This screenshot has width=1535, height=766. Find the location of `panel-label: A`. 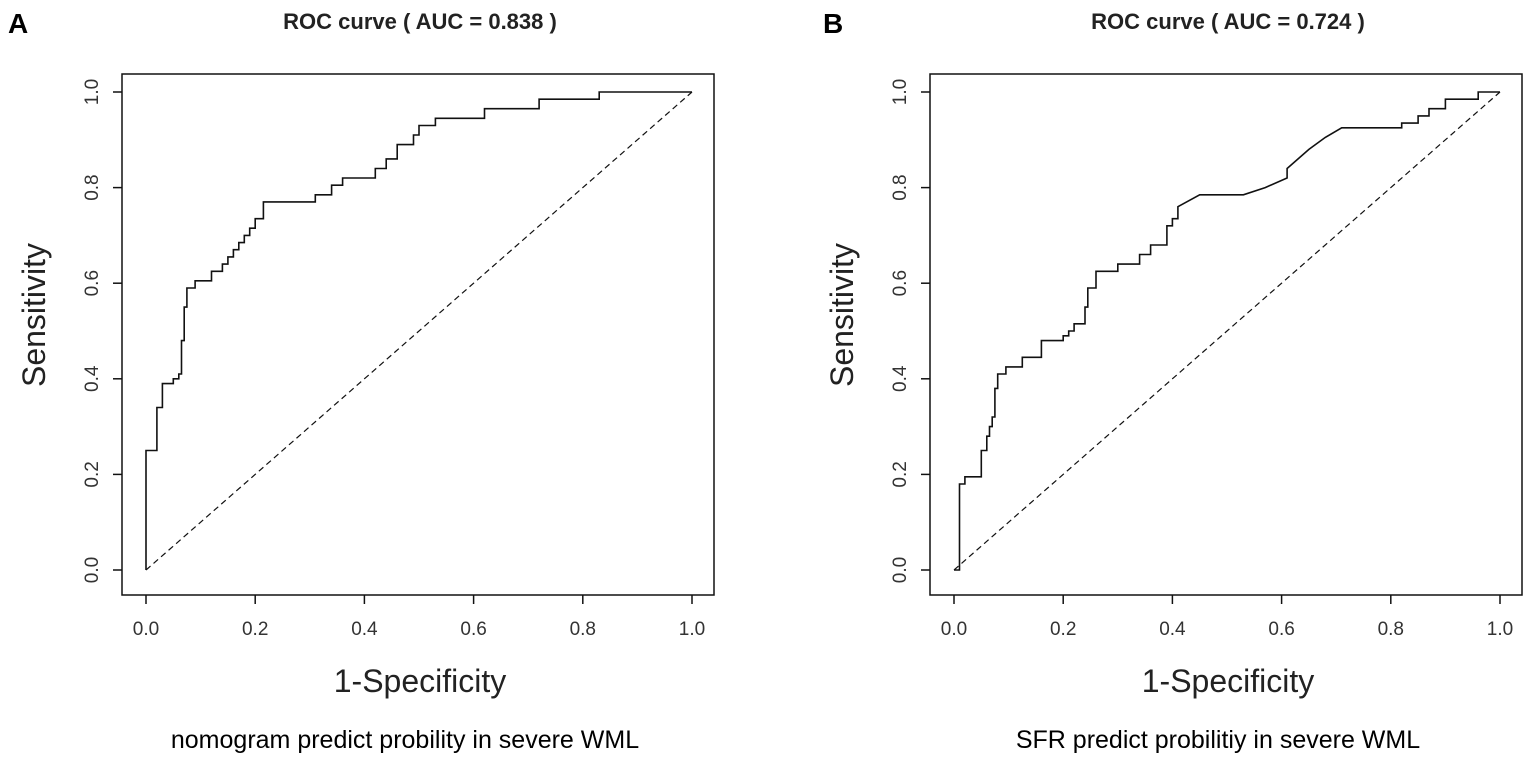

panel-label: A is located at coordinates (18, 23).